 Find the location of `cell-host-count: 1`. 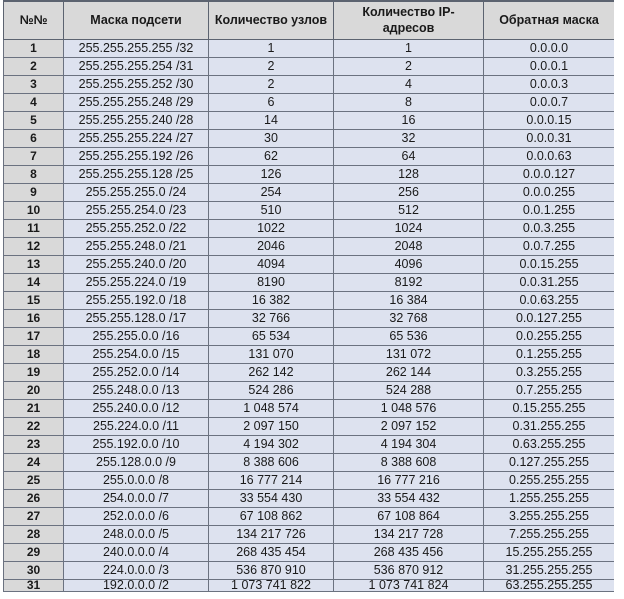

cell-host-count: 1 is located at coordinates (271, 48).